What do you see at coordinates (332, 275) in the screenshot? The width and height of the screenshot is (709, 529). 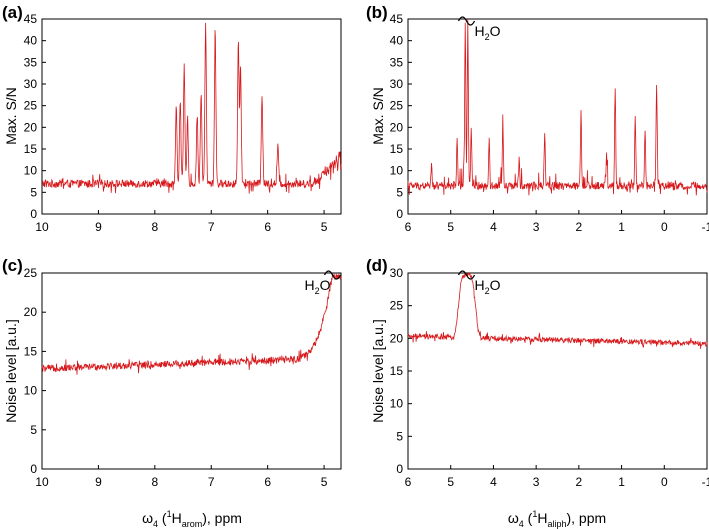 I see `panel-c-axis-break-mark` at bounding box center [332, 275].